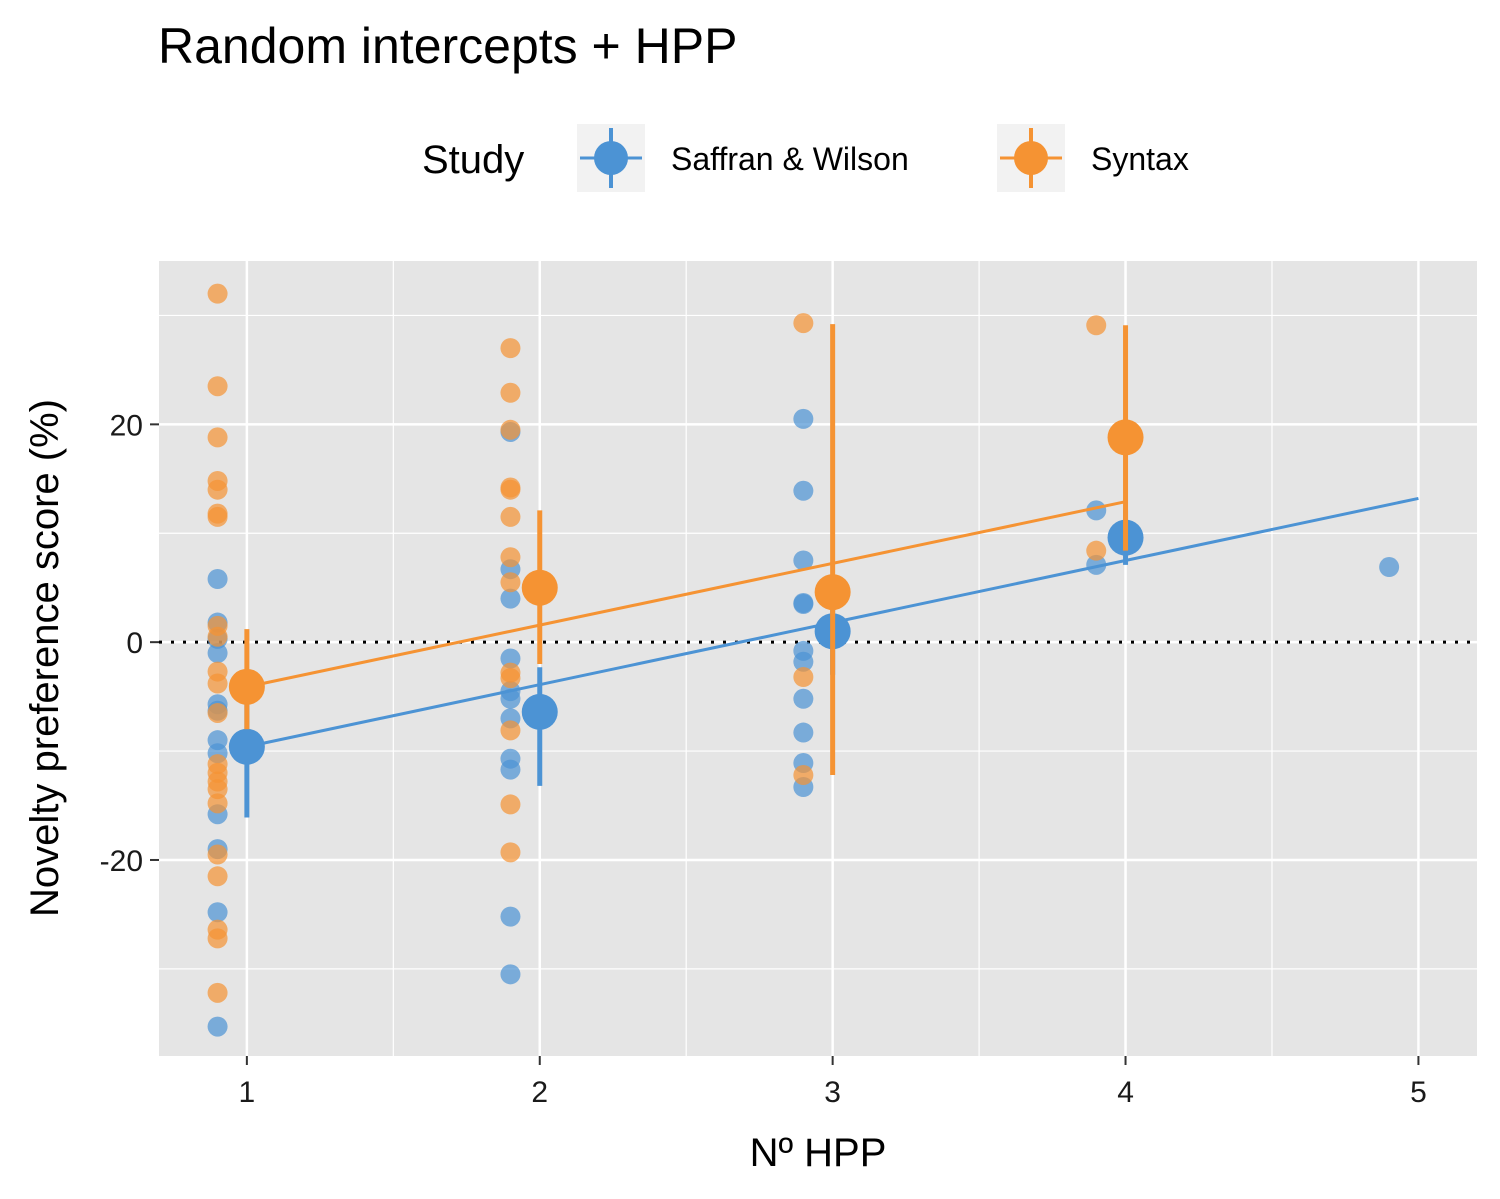  I want to click on legend-label-syntax: Syntax, so click(1140, 159).